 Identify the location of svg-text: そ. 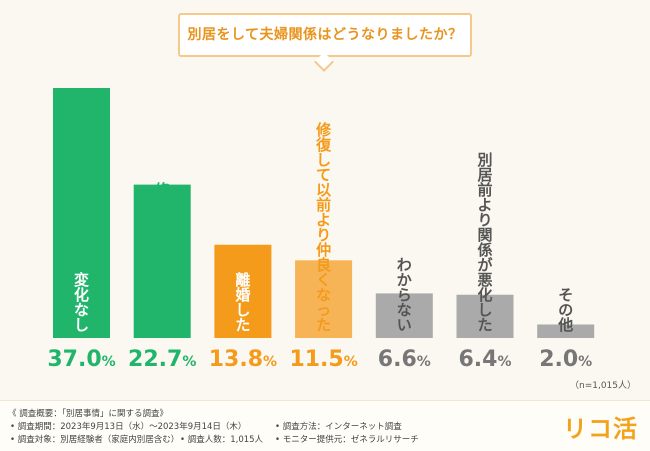
(565, 295).